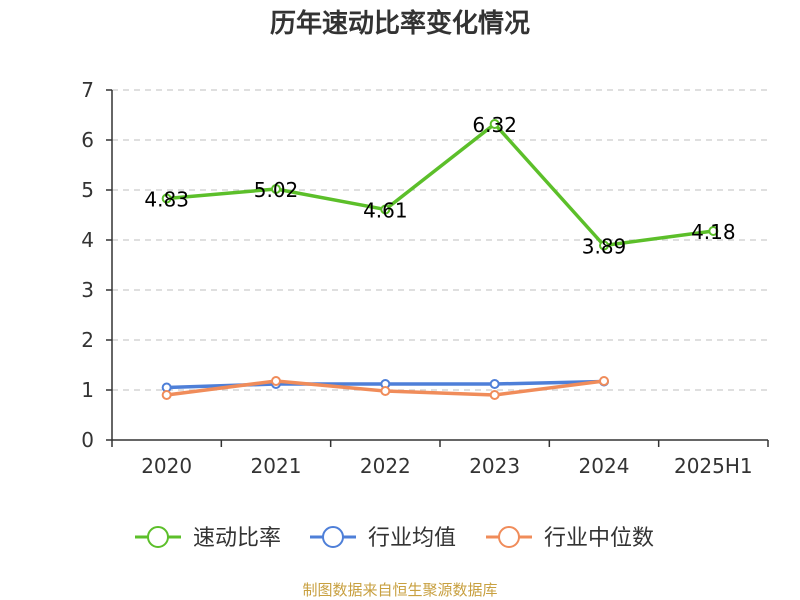 This screenshot has height=600, width=800. What do you see at coordinates (87, 190) in the screenshot?
I see `y-tick-label: 5` at bounding box center [87, 190].